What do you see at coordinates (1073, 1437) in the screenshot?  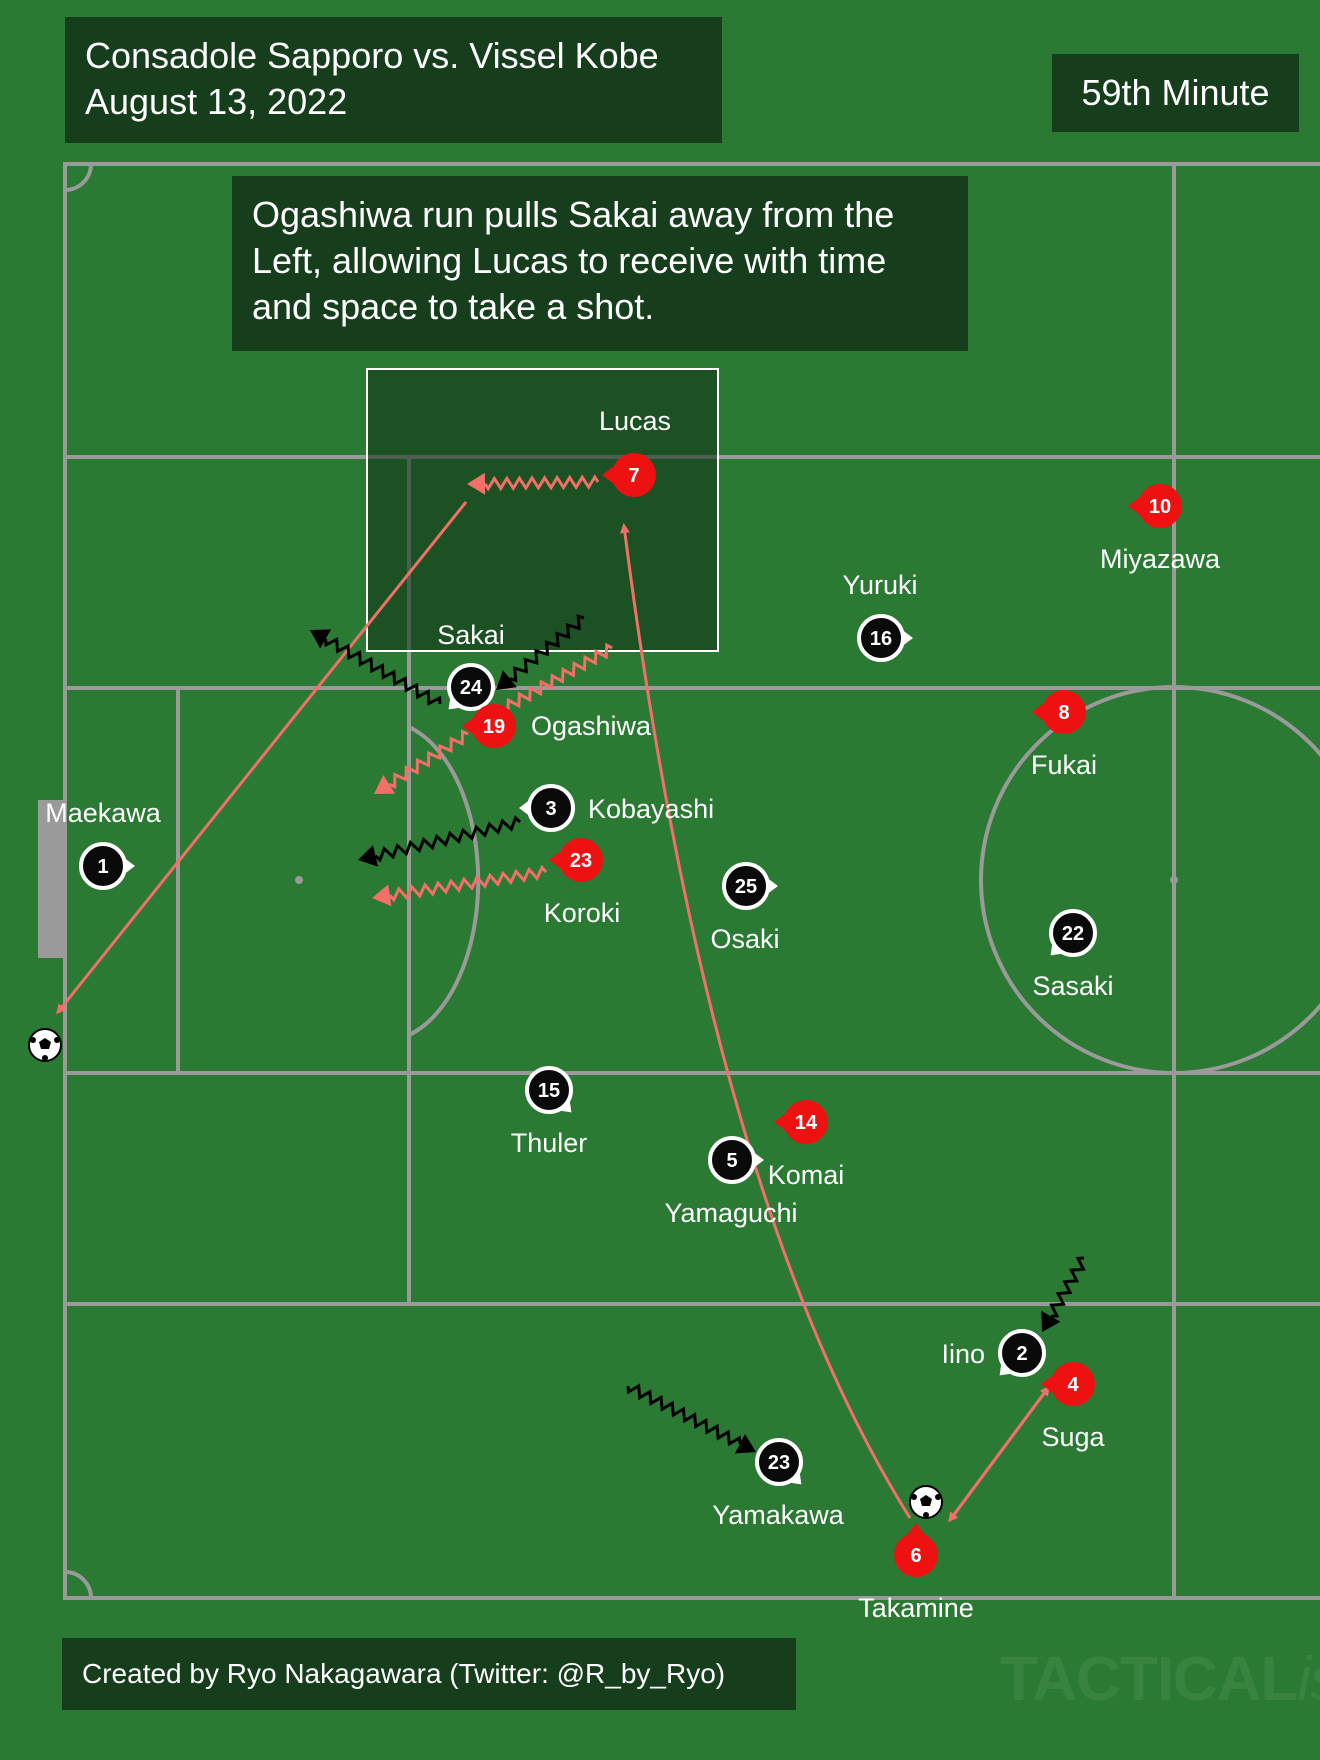 I see `player-name: Suga` at bounding box center [1073, 1437].